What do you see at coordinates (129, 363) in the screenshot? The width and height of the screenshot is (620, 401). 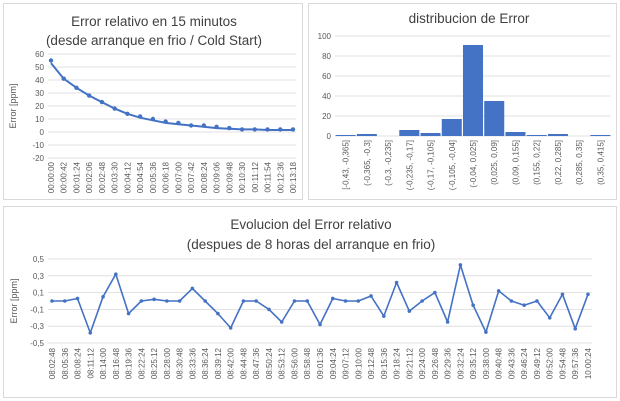 I see `x-tick-label: 08:19:36` at bounding box center [129, 363].